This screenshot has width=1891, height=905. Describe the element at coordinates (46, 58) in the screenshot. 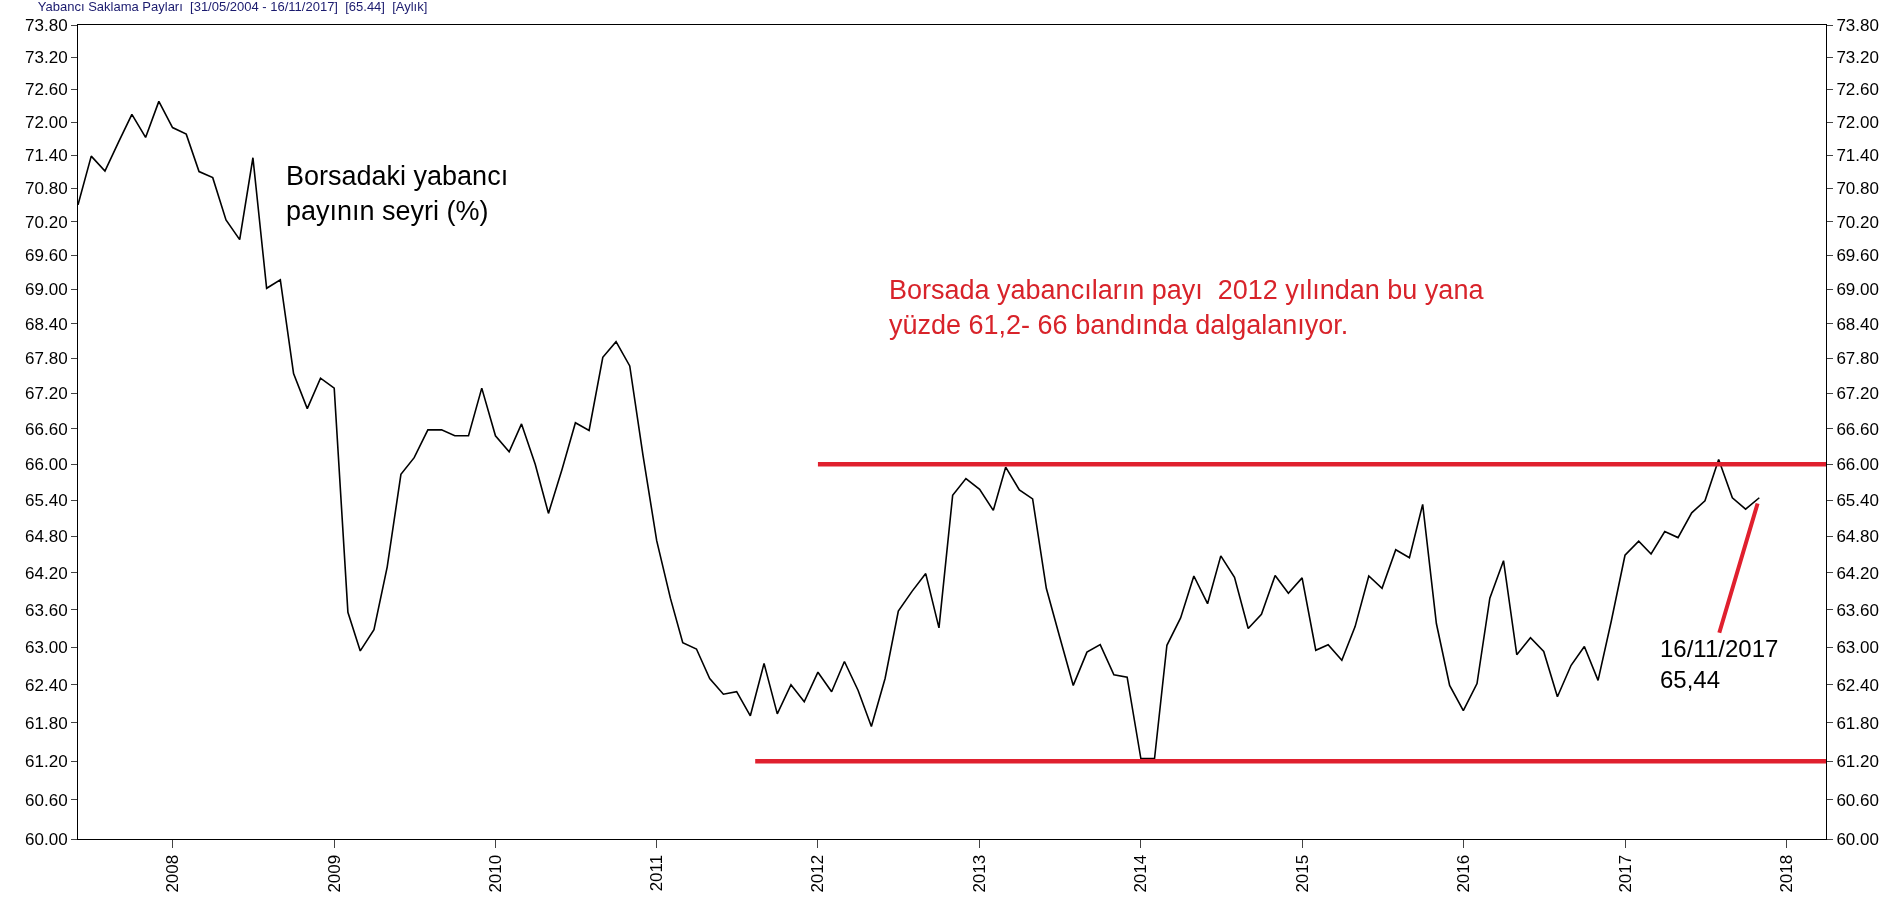

I see `y-tick-label: 73.20` at that location.